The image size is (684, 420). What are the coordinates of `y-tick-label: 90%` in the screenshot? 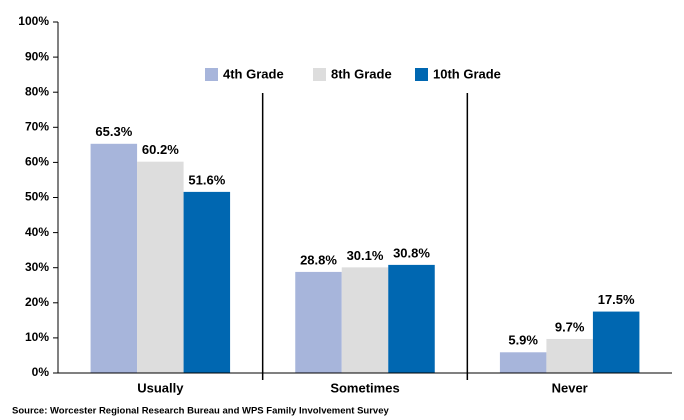 It's located at (37, 56).